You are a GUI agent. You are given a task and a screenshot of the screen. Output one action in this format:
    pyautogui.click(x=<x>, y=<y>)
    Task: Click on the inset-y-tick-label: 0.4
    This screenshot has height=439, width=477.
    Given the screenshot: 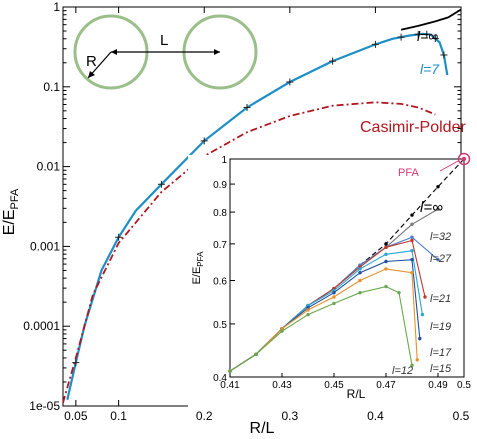 What is the action you would take?
    pyautogui.click(x=220, y=378)
    